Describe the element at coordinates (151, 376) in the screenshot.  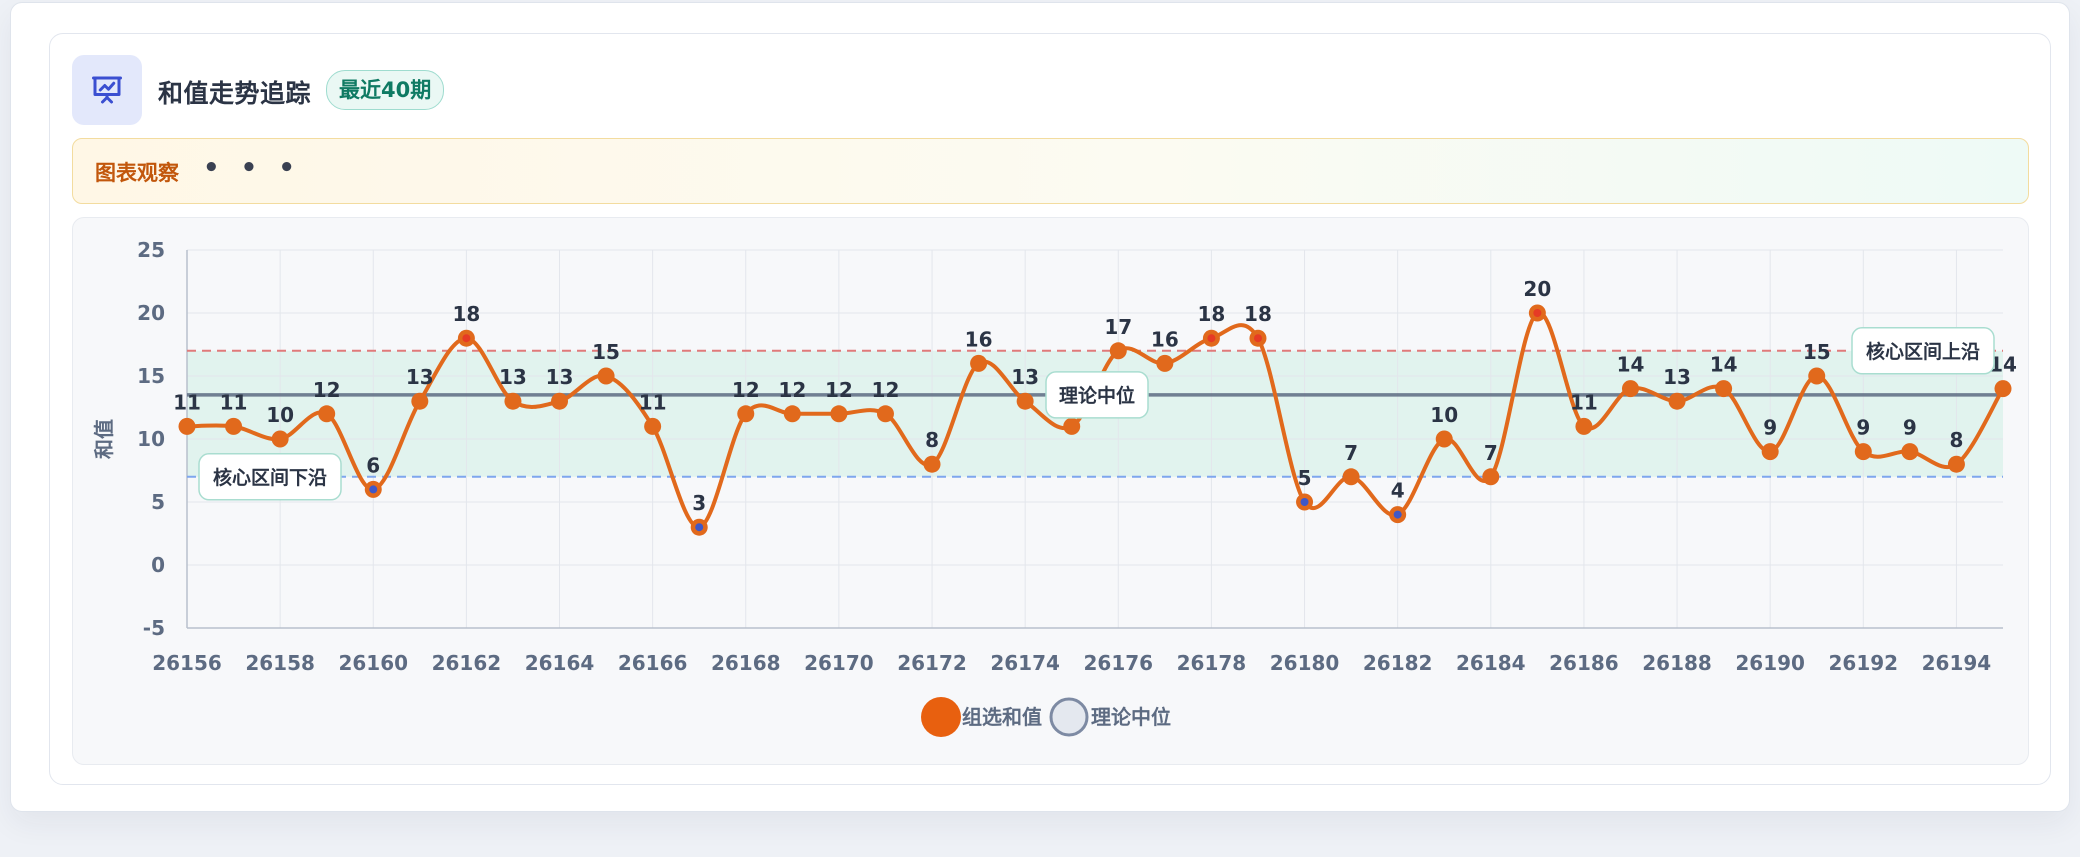
I see `y-tick-label: 15` at that location.